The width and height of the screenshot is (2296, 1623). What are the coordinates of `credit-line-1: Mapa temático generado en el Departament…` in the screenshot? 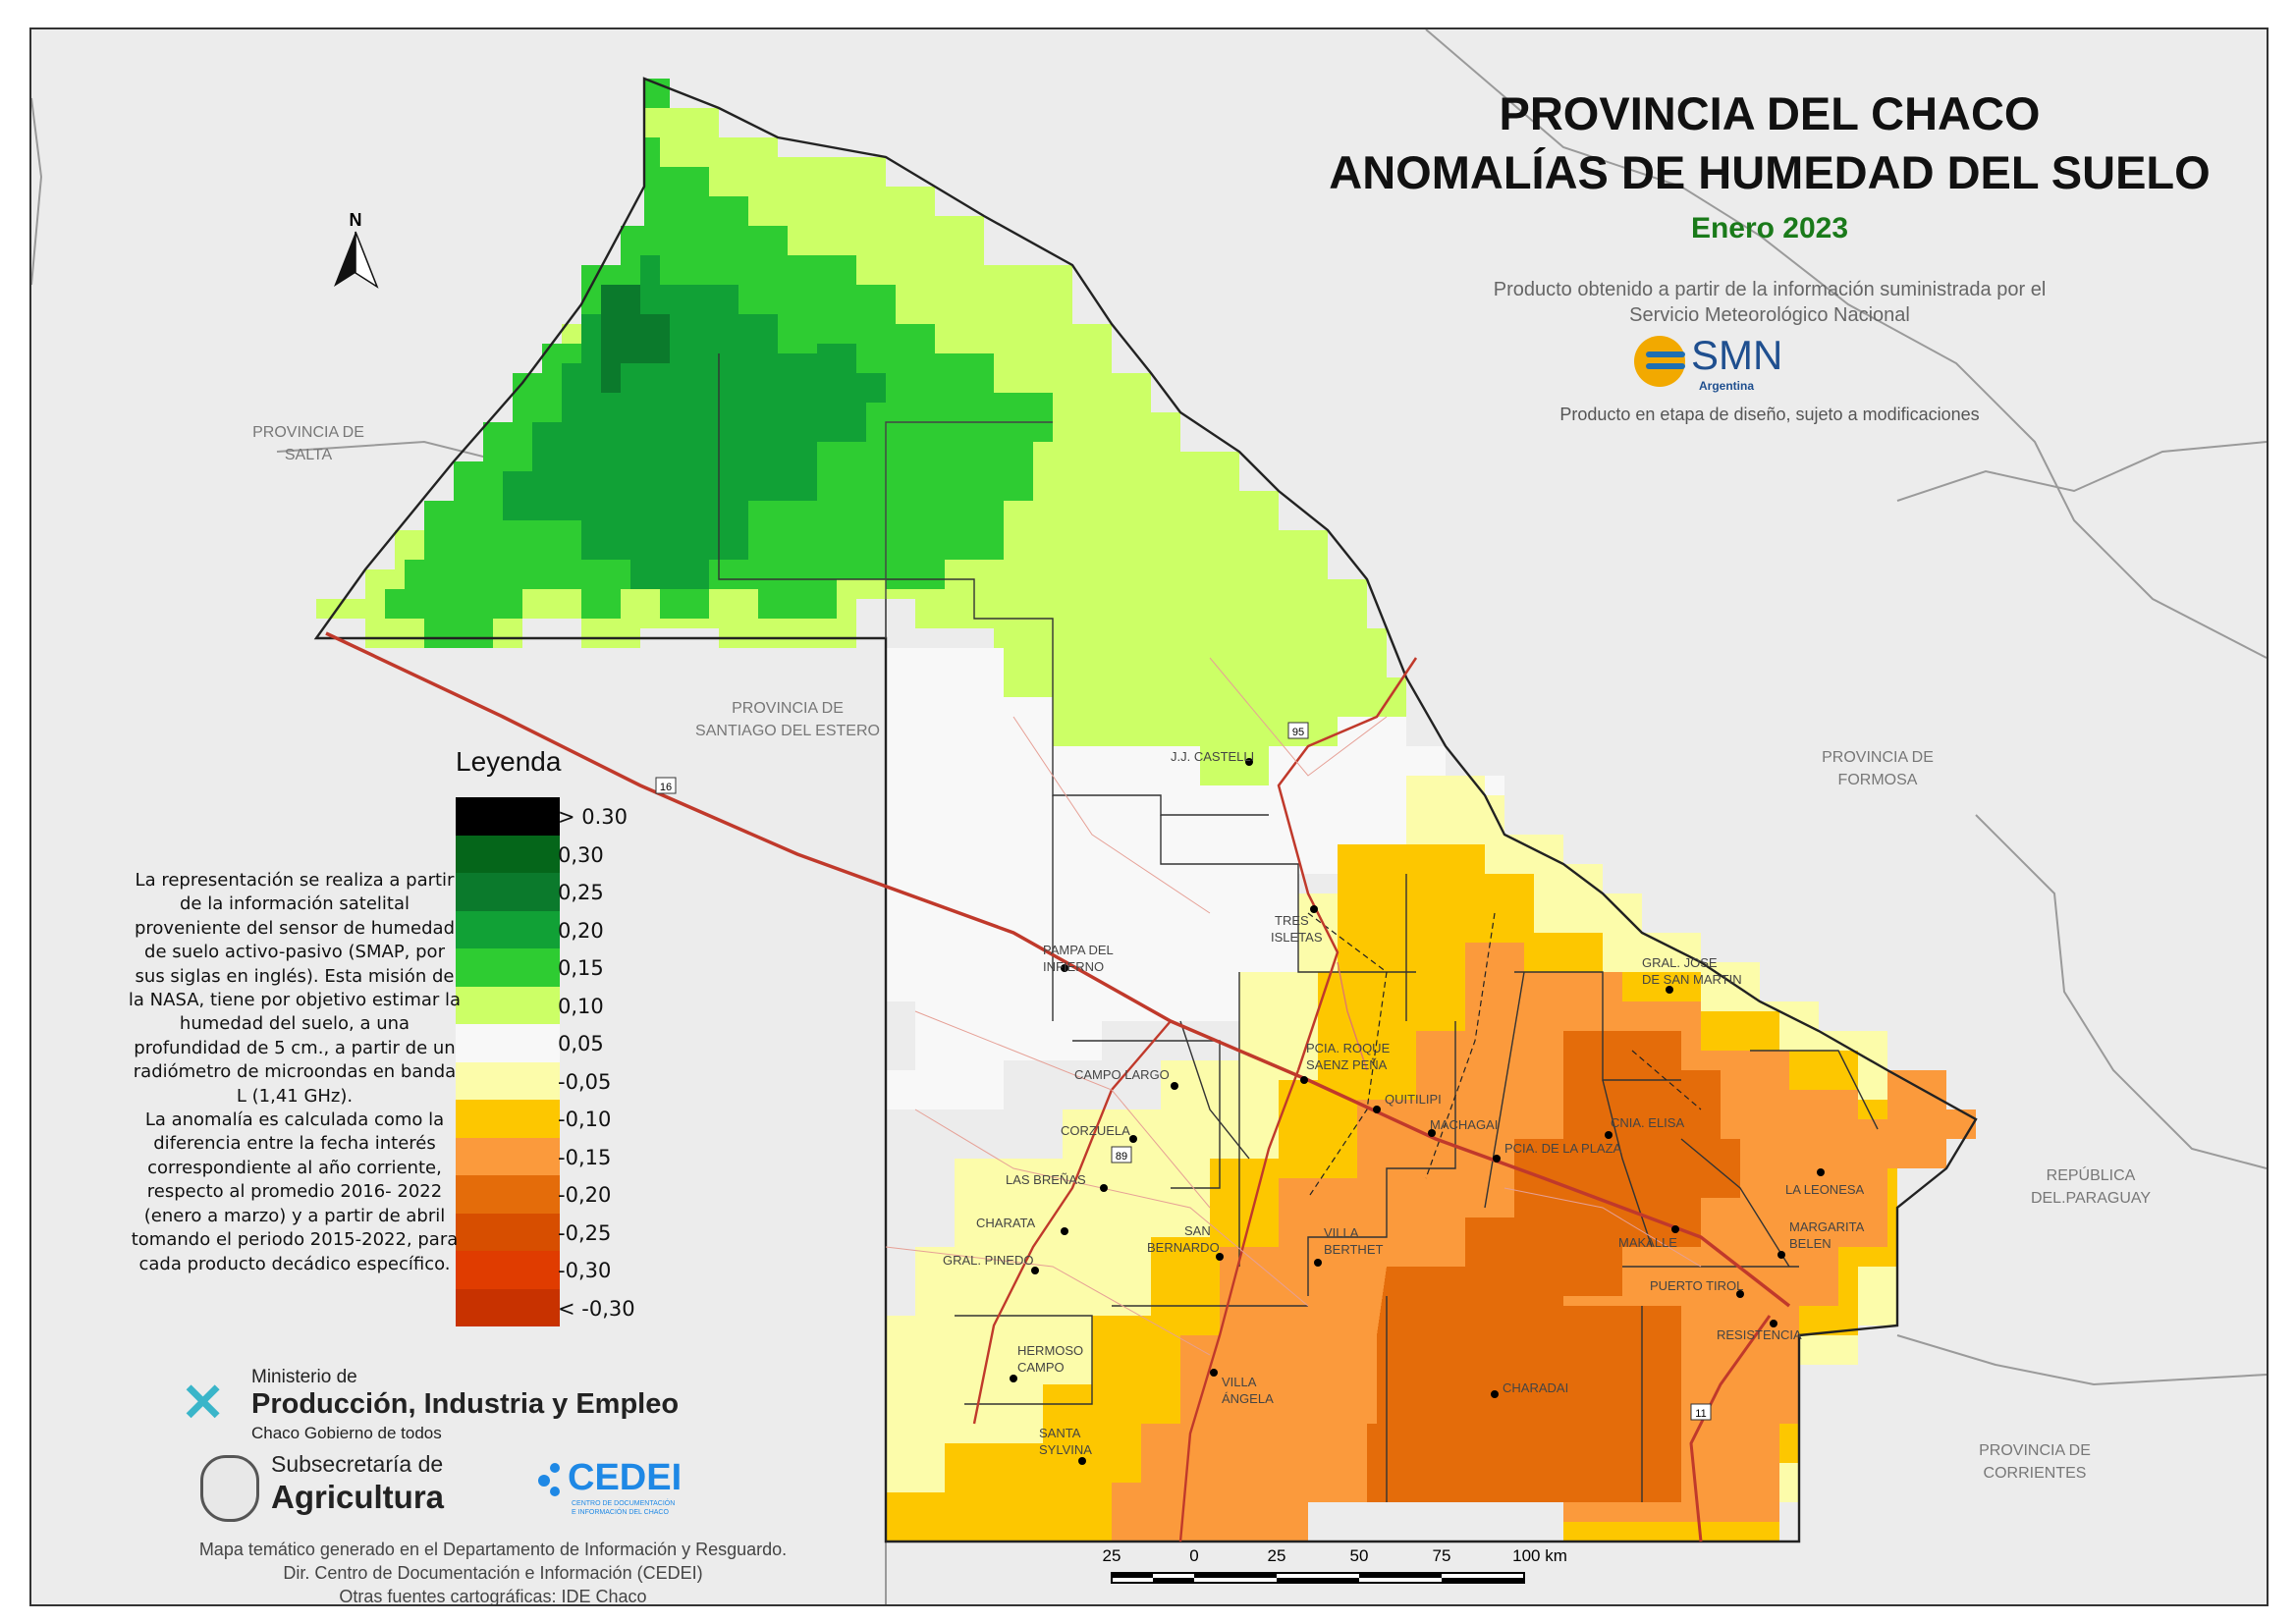 It's located at (493, 1549).